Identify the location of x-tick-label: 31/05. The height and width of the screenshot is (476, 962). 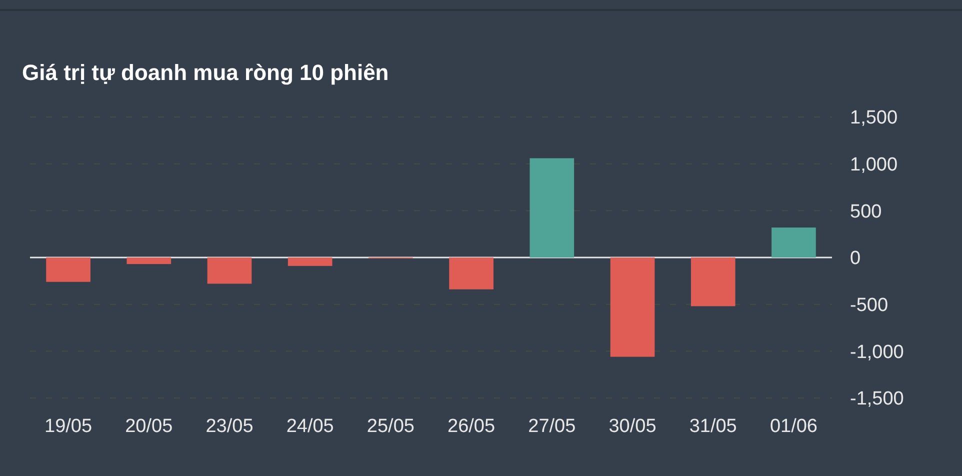
(713, 426).